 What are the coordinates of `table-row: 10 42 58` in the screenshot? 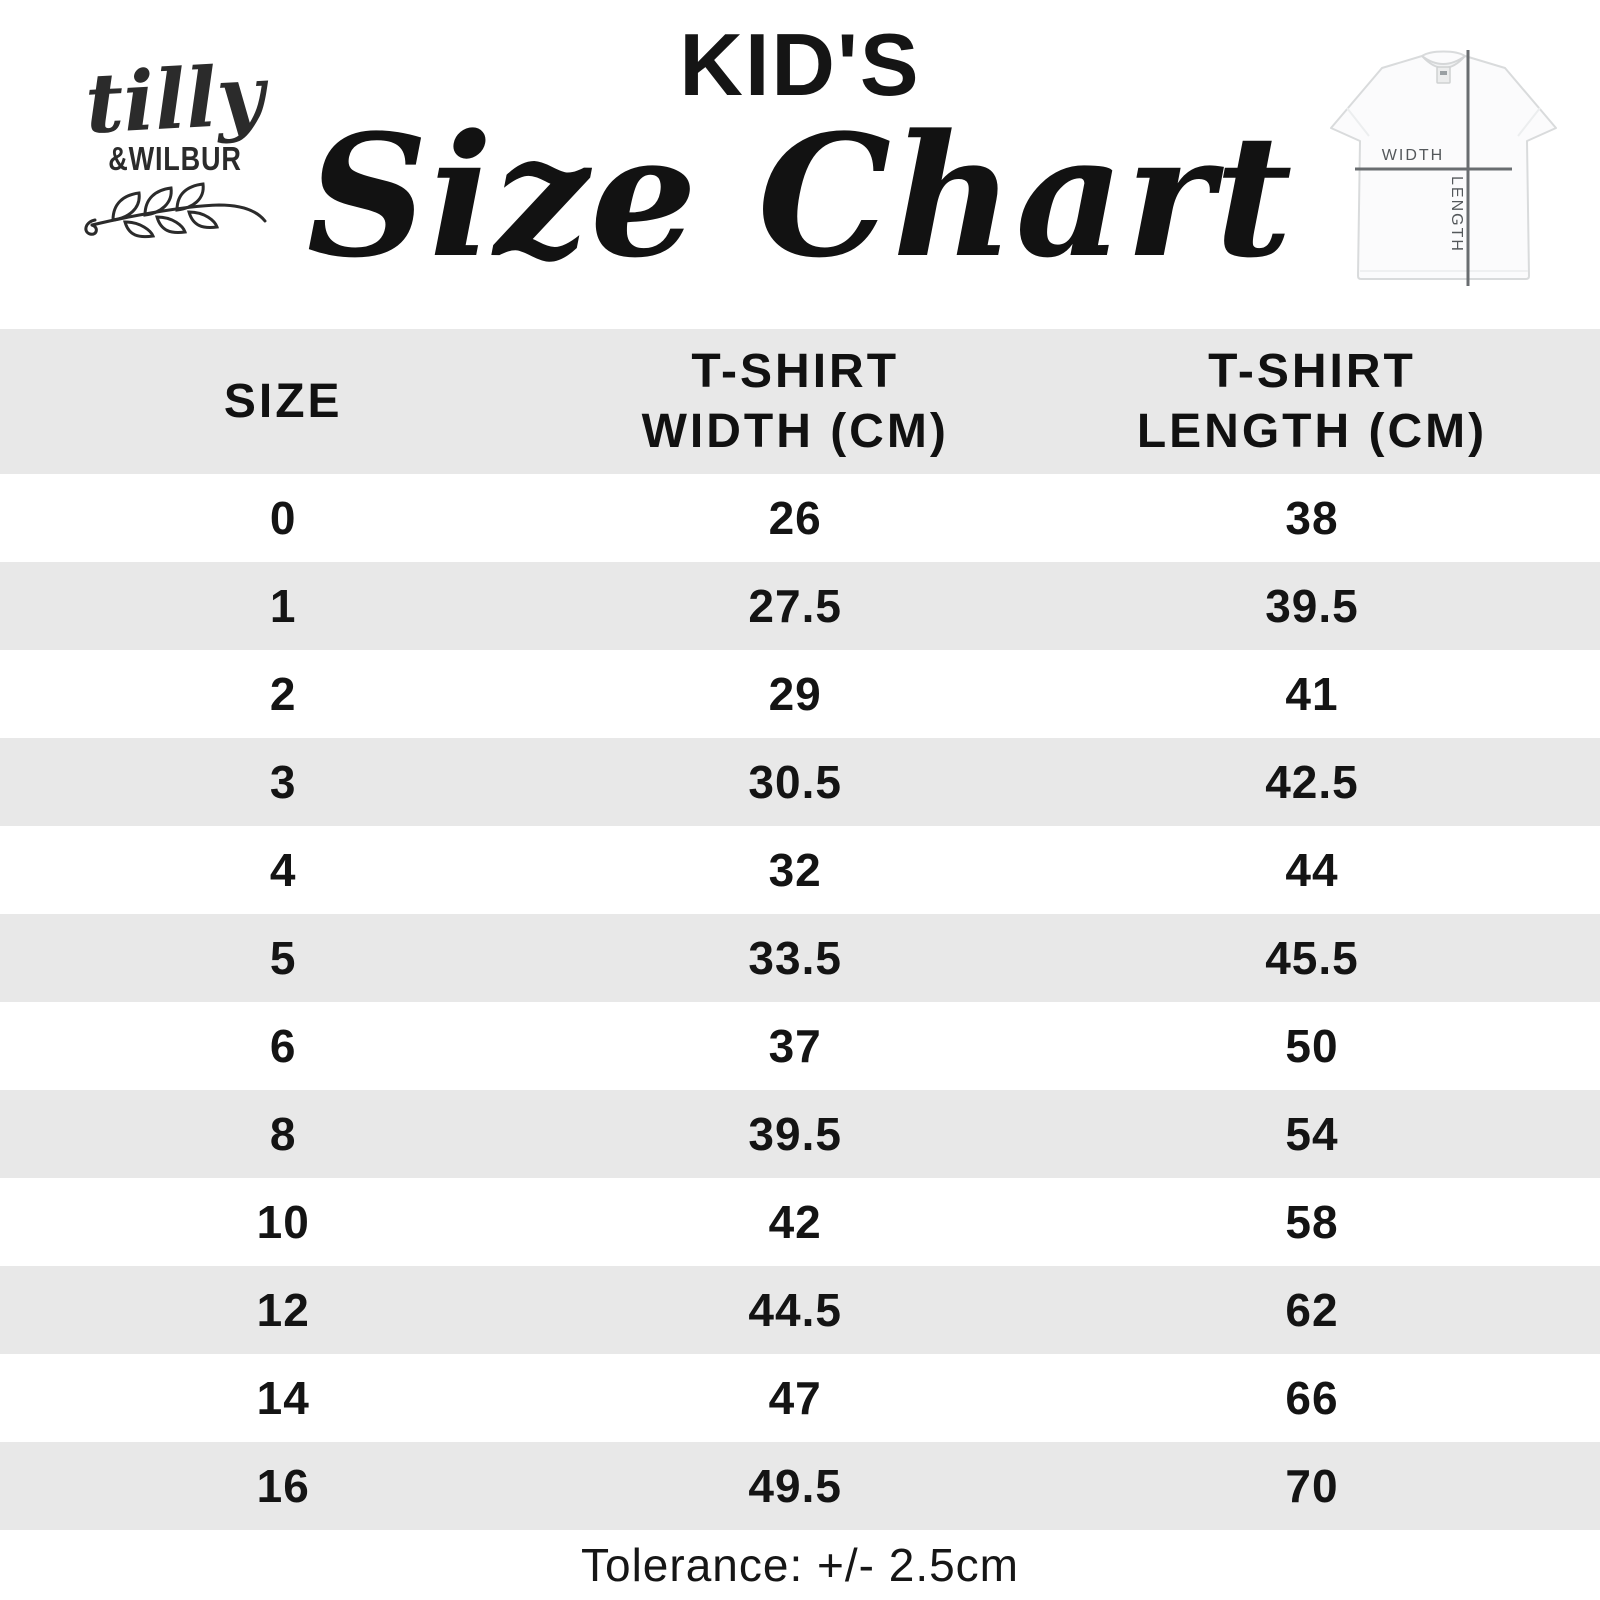 It's located at (800, 1222).